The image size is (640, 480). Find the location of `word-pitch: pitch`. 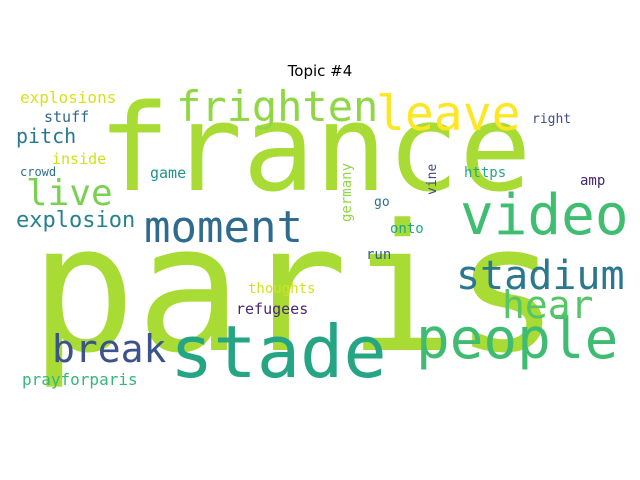

word-pitch: pitch is located at coordinates (46, 136).